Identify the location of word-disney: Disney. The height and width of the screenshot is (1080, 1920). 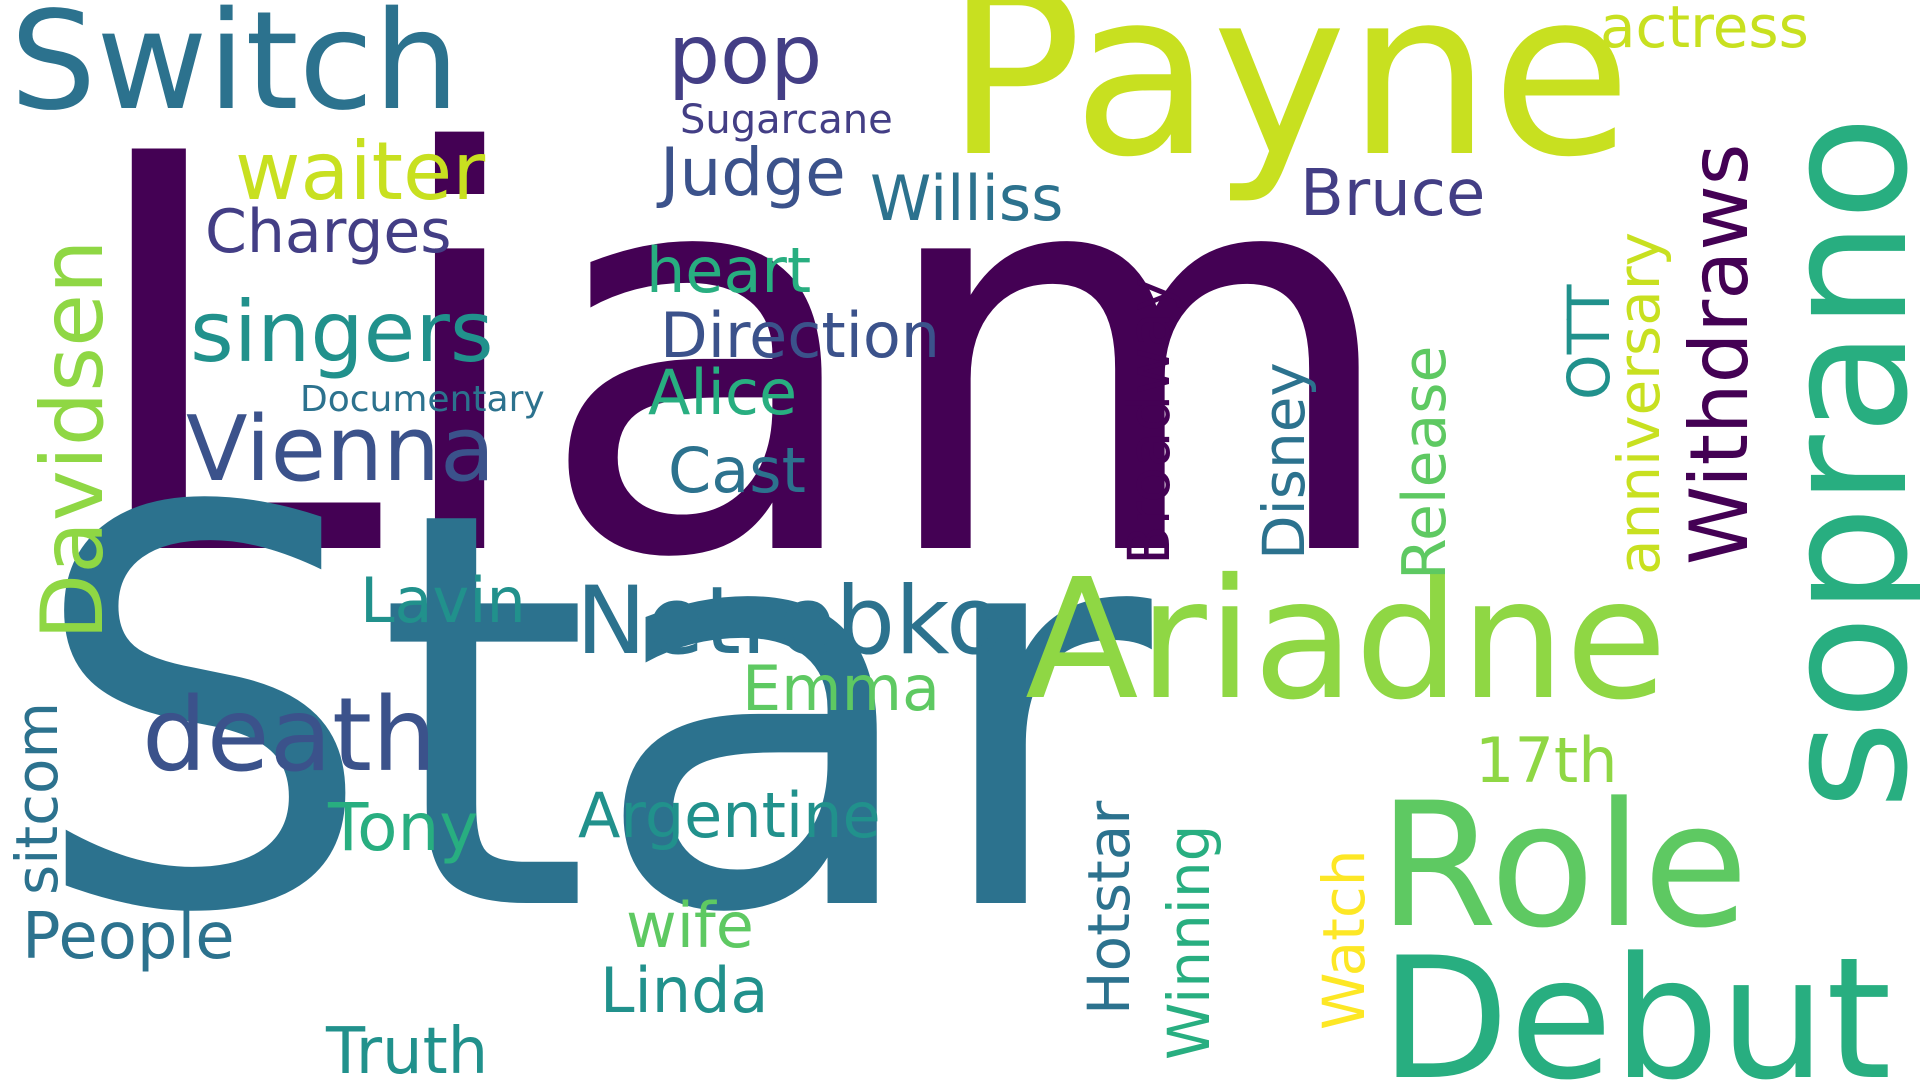
(1284, 461).